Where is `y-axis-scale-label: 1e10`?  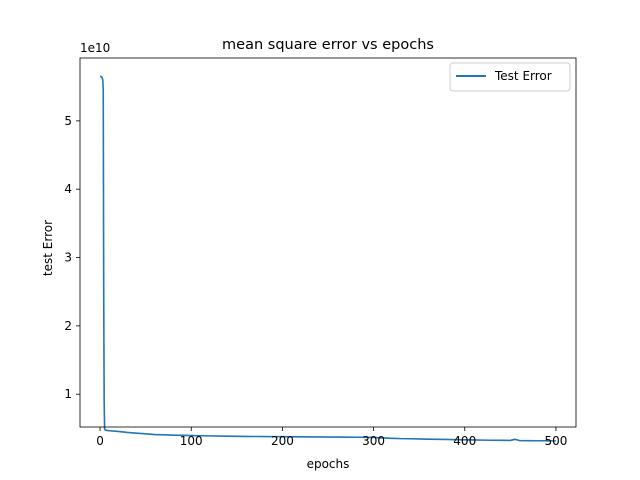
y-axis-scale-label: 1e10 is located at coordinates (95, 48).